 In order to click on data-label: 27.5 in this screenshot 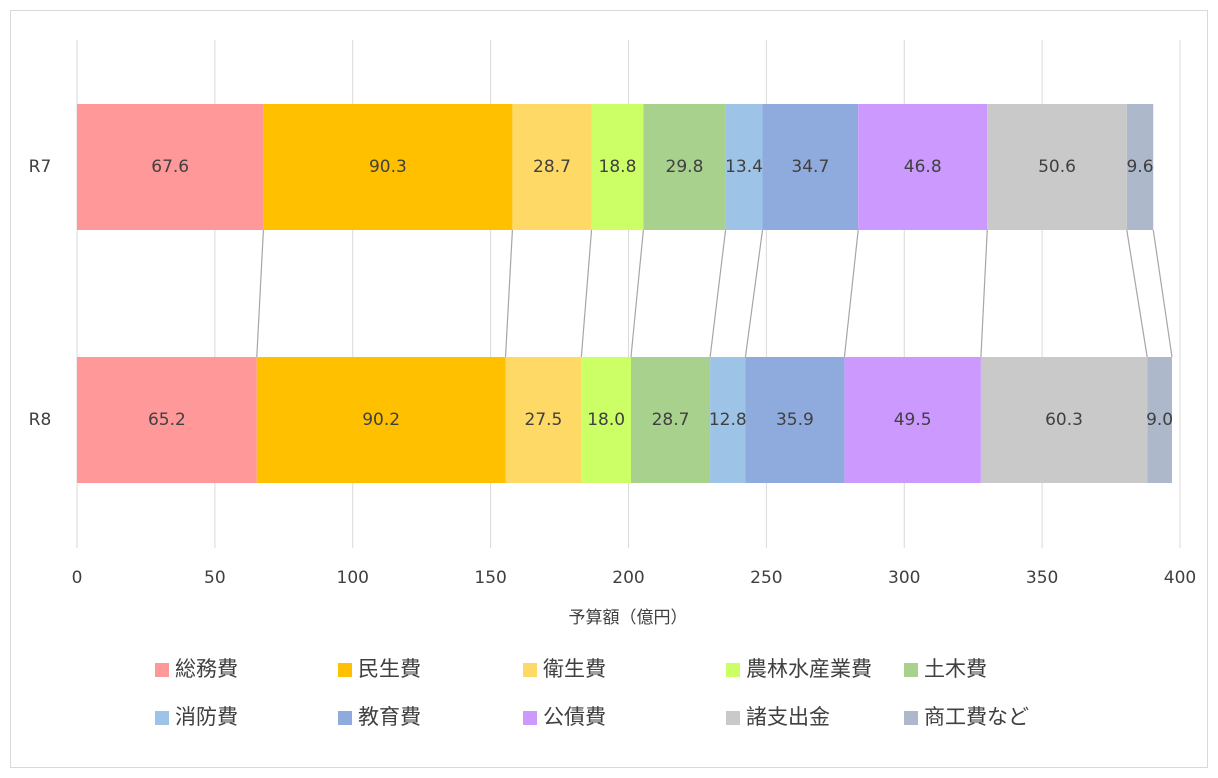, I will do `click(544, 420)`.